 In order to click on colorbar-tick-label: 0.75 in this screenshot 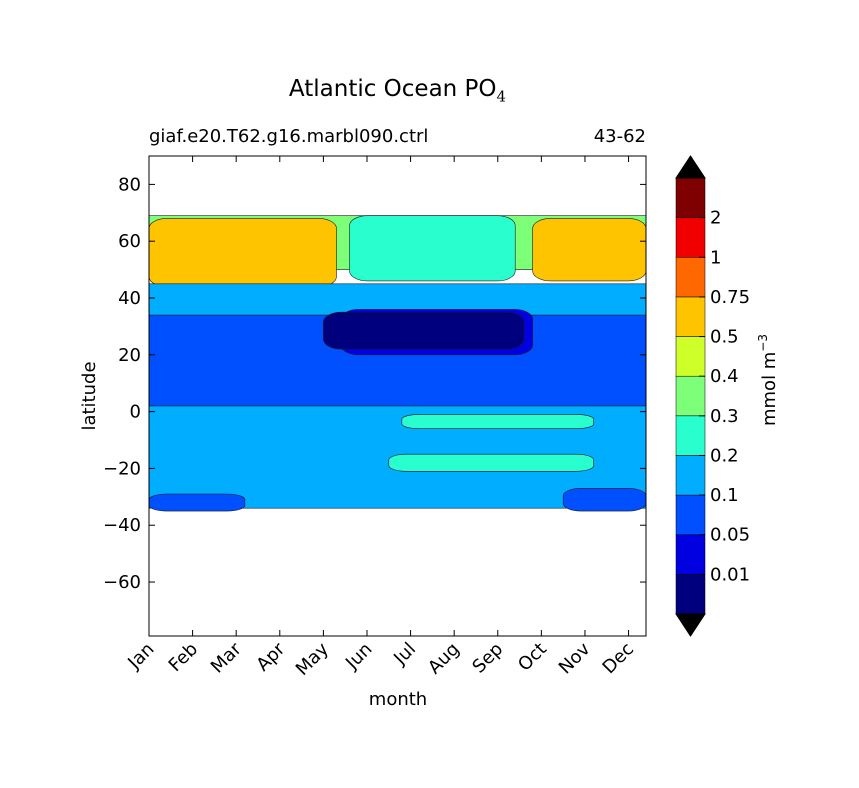, I will do `click(730, 297)`.